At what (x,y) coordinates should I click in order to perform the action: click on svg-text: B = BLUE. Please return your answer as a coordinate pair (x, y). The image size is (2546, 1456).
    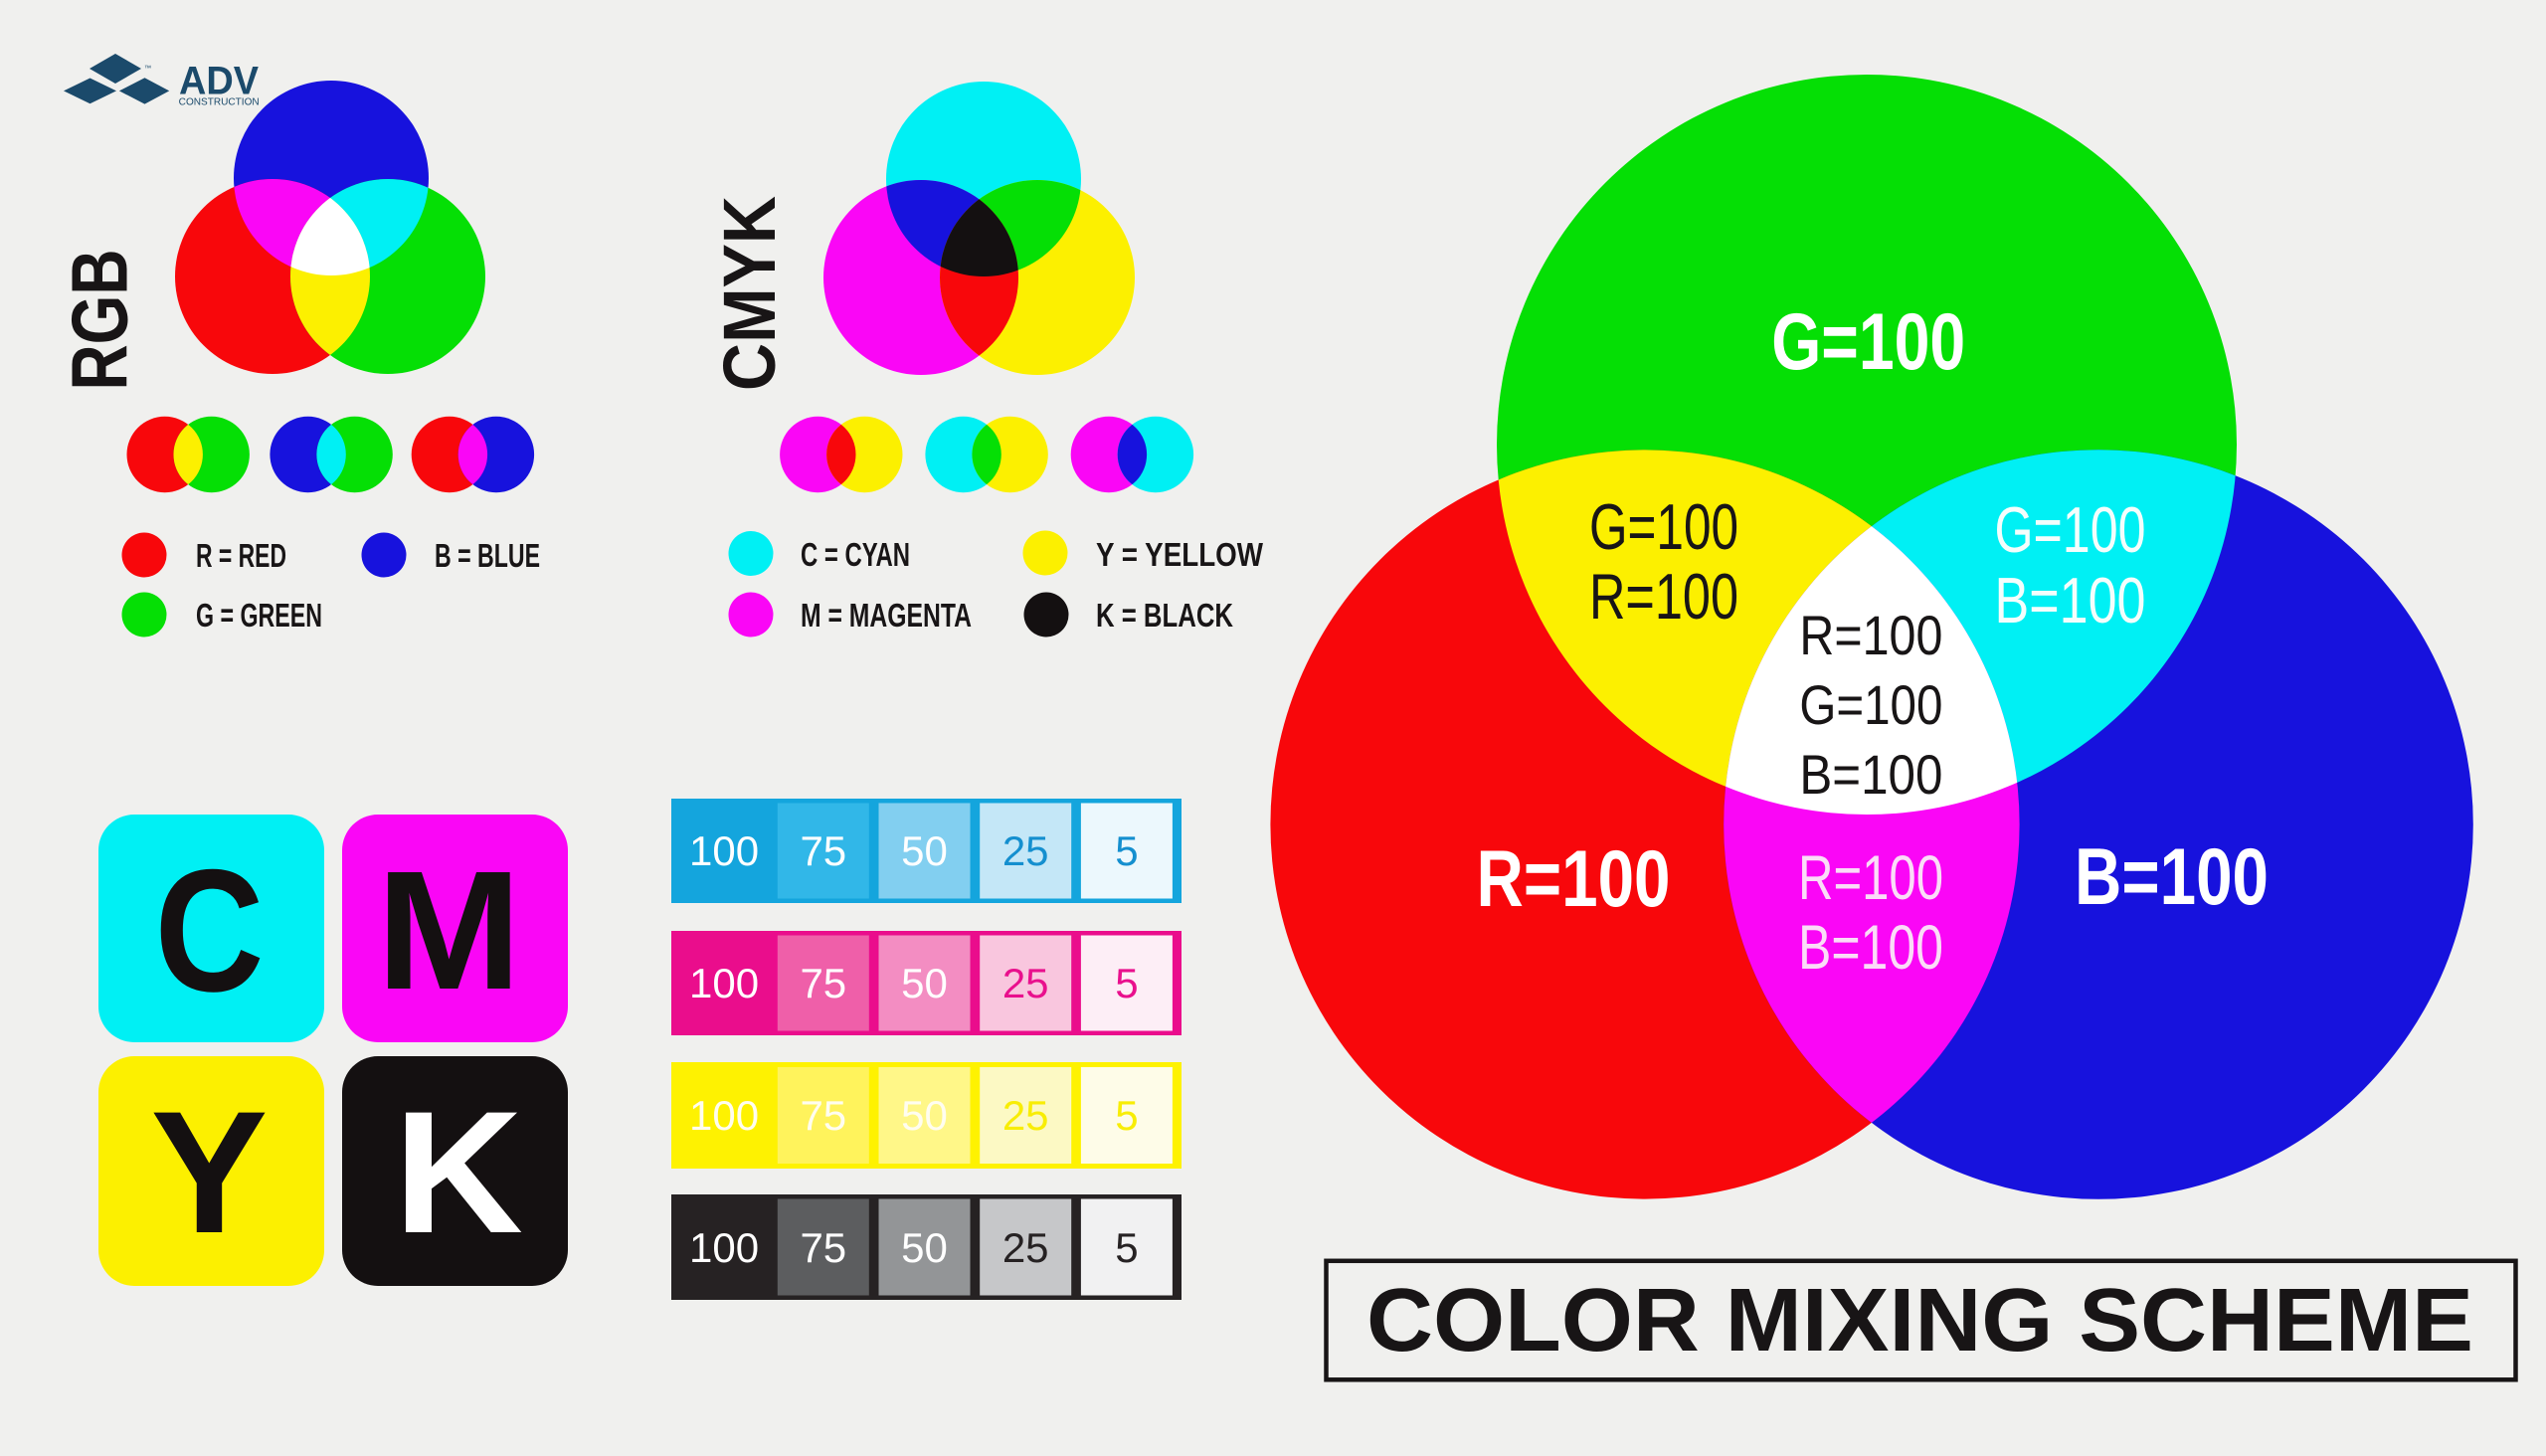
    Looking at the image, I should click on (487, 555).